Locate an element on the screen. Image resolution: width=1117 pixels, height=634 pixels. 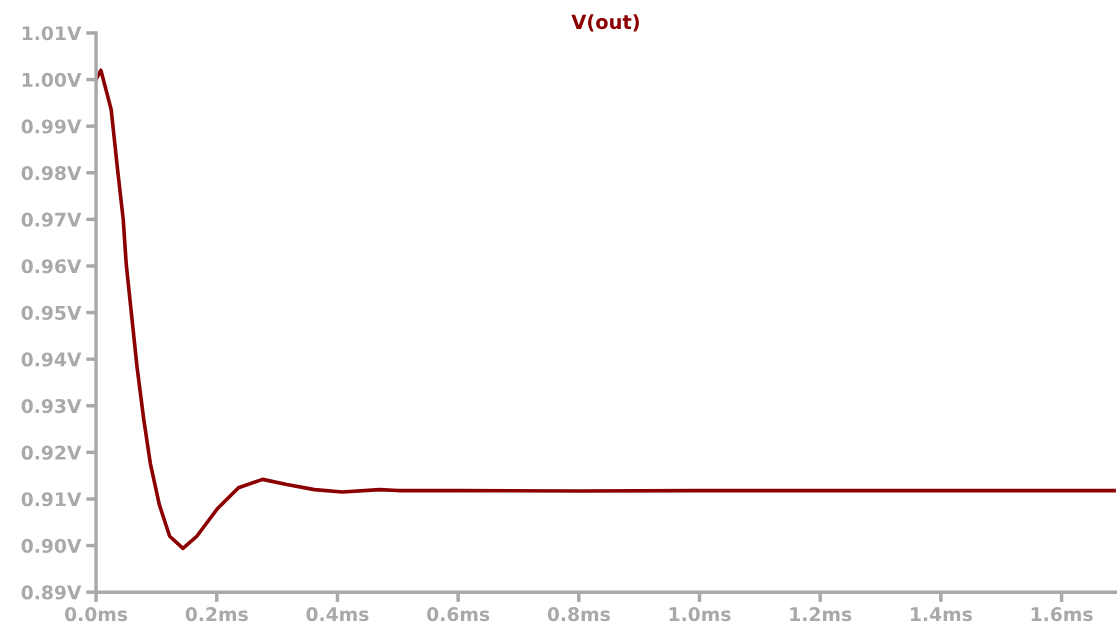
x-tick-label: 0.2ms is located at coordinates (216, 614).